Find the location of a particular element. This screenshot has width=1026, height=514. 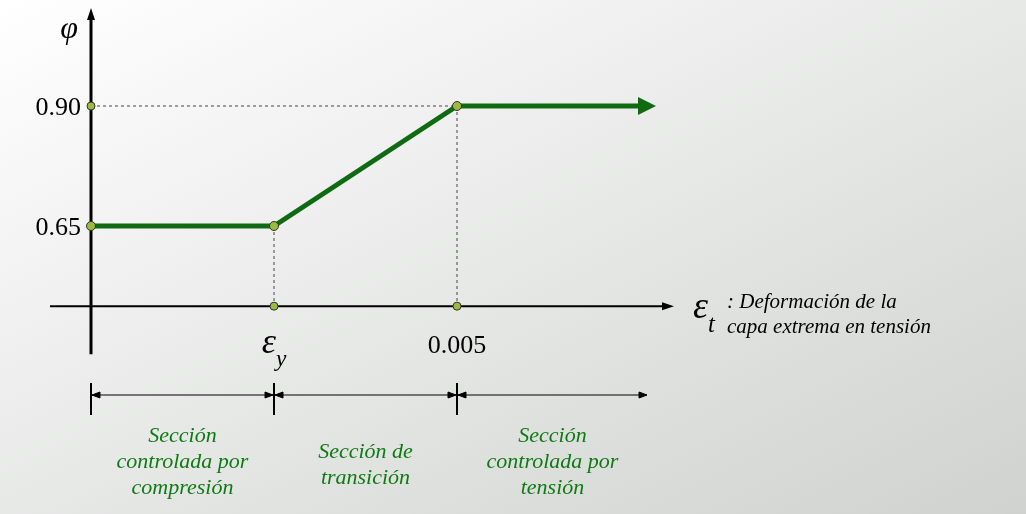

y-axis-title: φ is located at coordinates (69, 27).